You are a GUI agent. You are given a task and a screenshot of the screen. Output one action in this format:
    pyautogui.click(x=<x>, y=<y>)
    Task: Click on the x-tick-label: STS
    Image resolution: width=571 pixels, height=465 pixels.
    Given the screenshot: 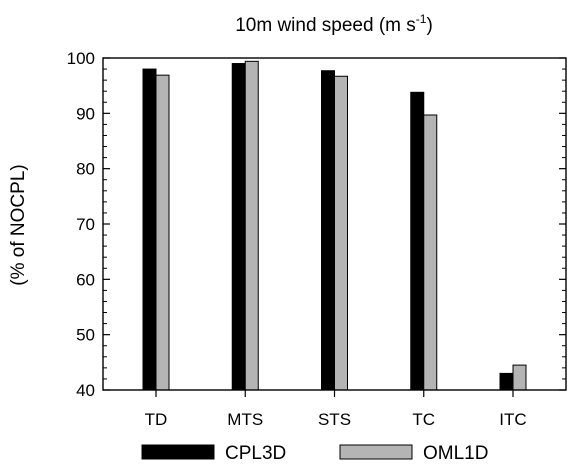 What is the action you would take?
    pyautogui.click(x=334, y=419)
    